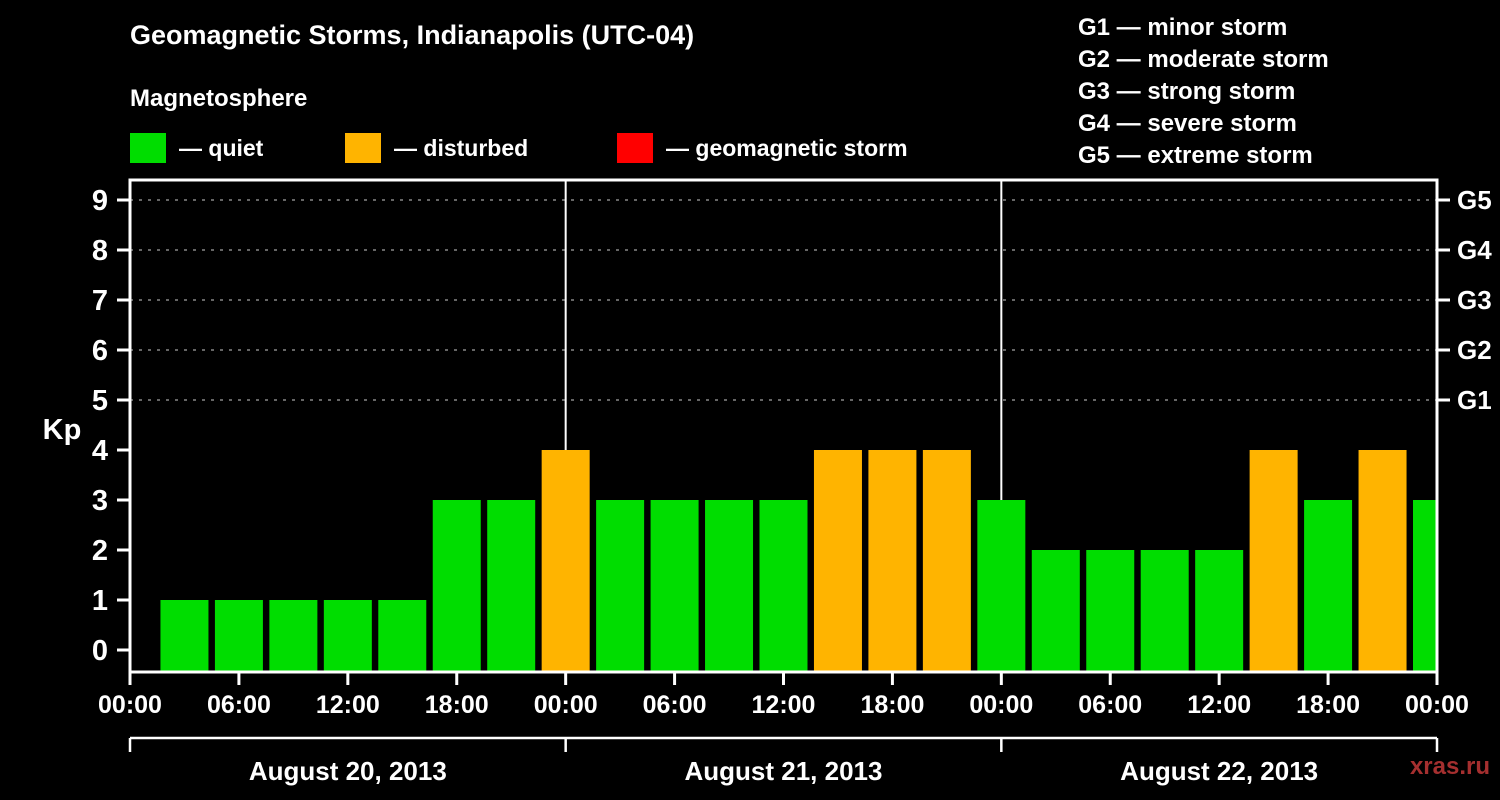 Image resolution: width=1500 pixels, height=800 pixels. I want to click on storm-color-swatch, so click(635, 148).